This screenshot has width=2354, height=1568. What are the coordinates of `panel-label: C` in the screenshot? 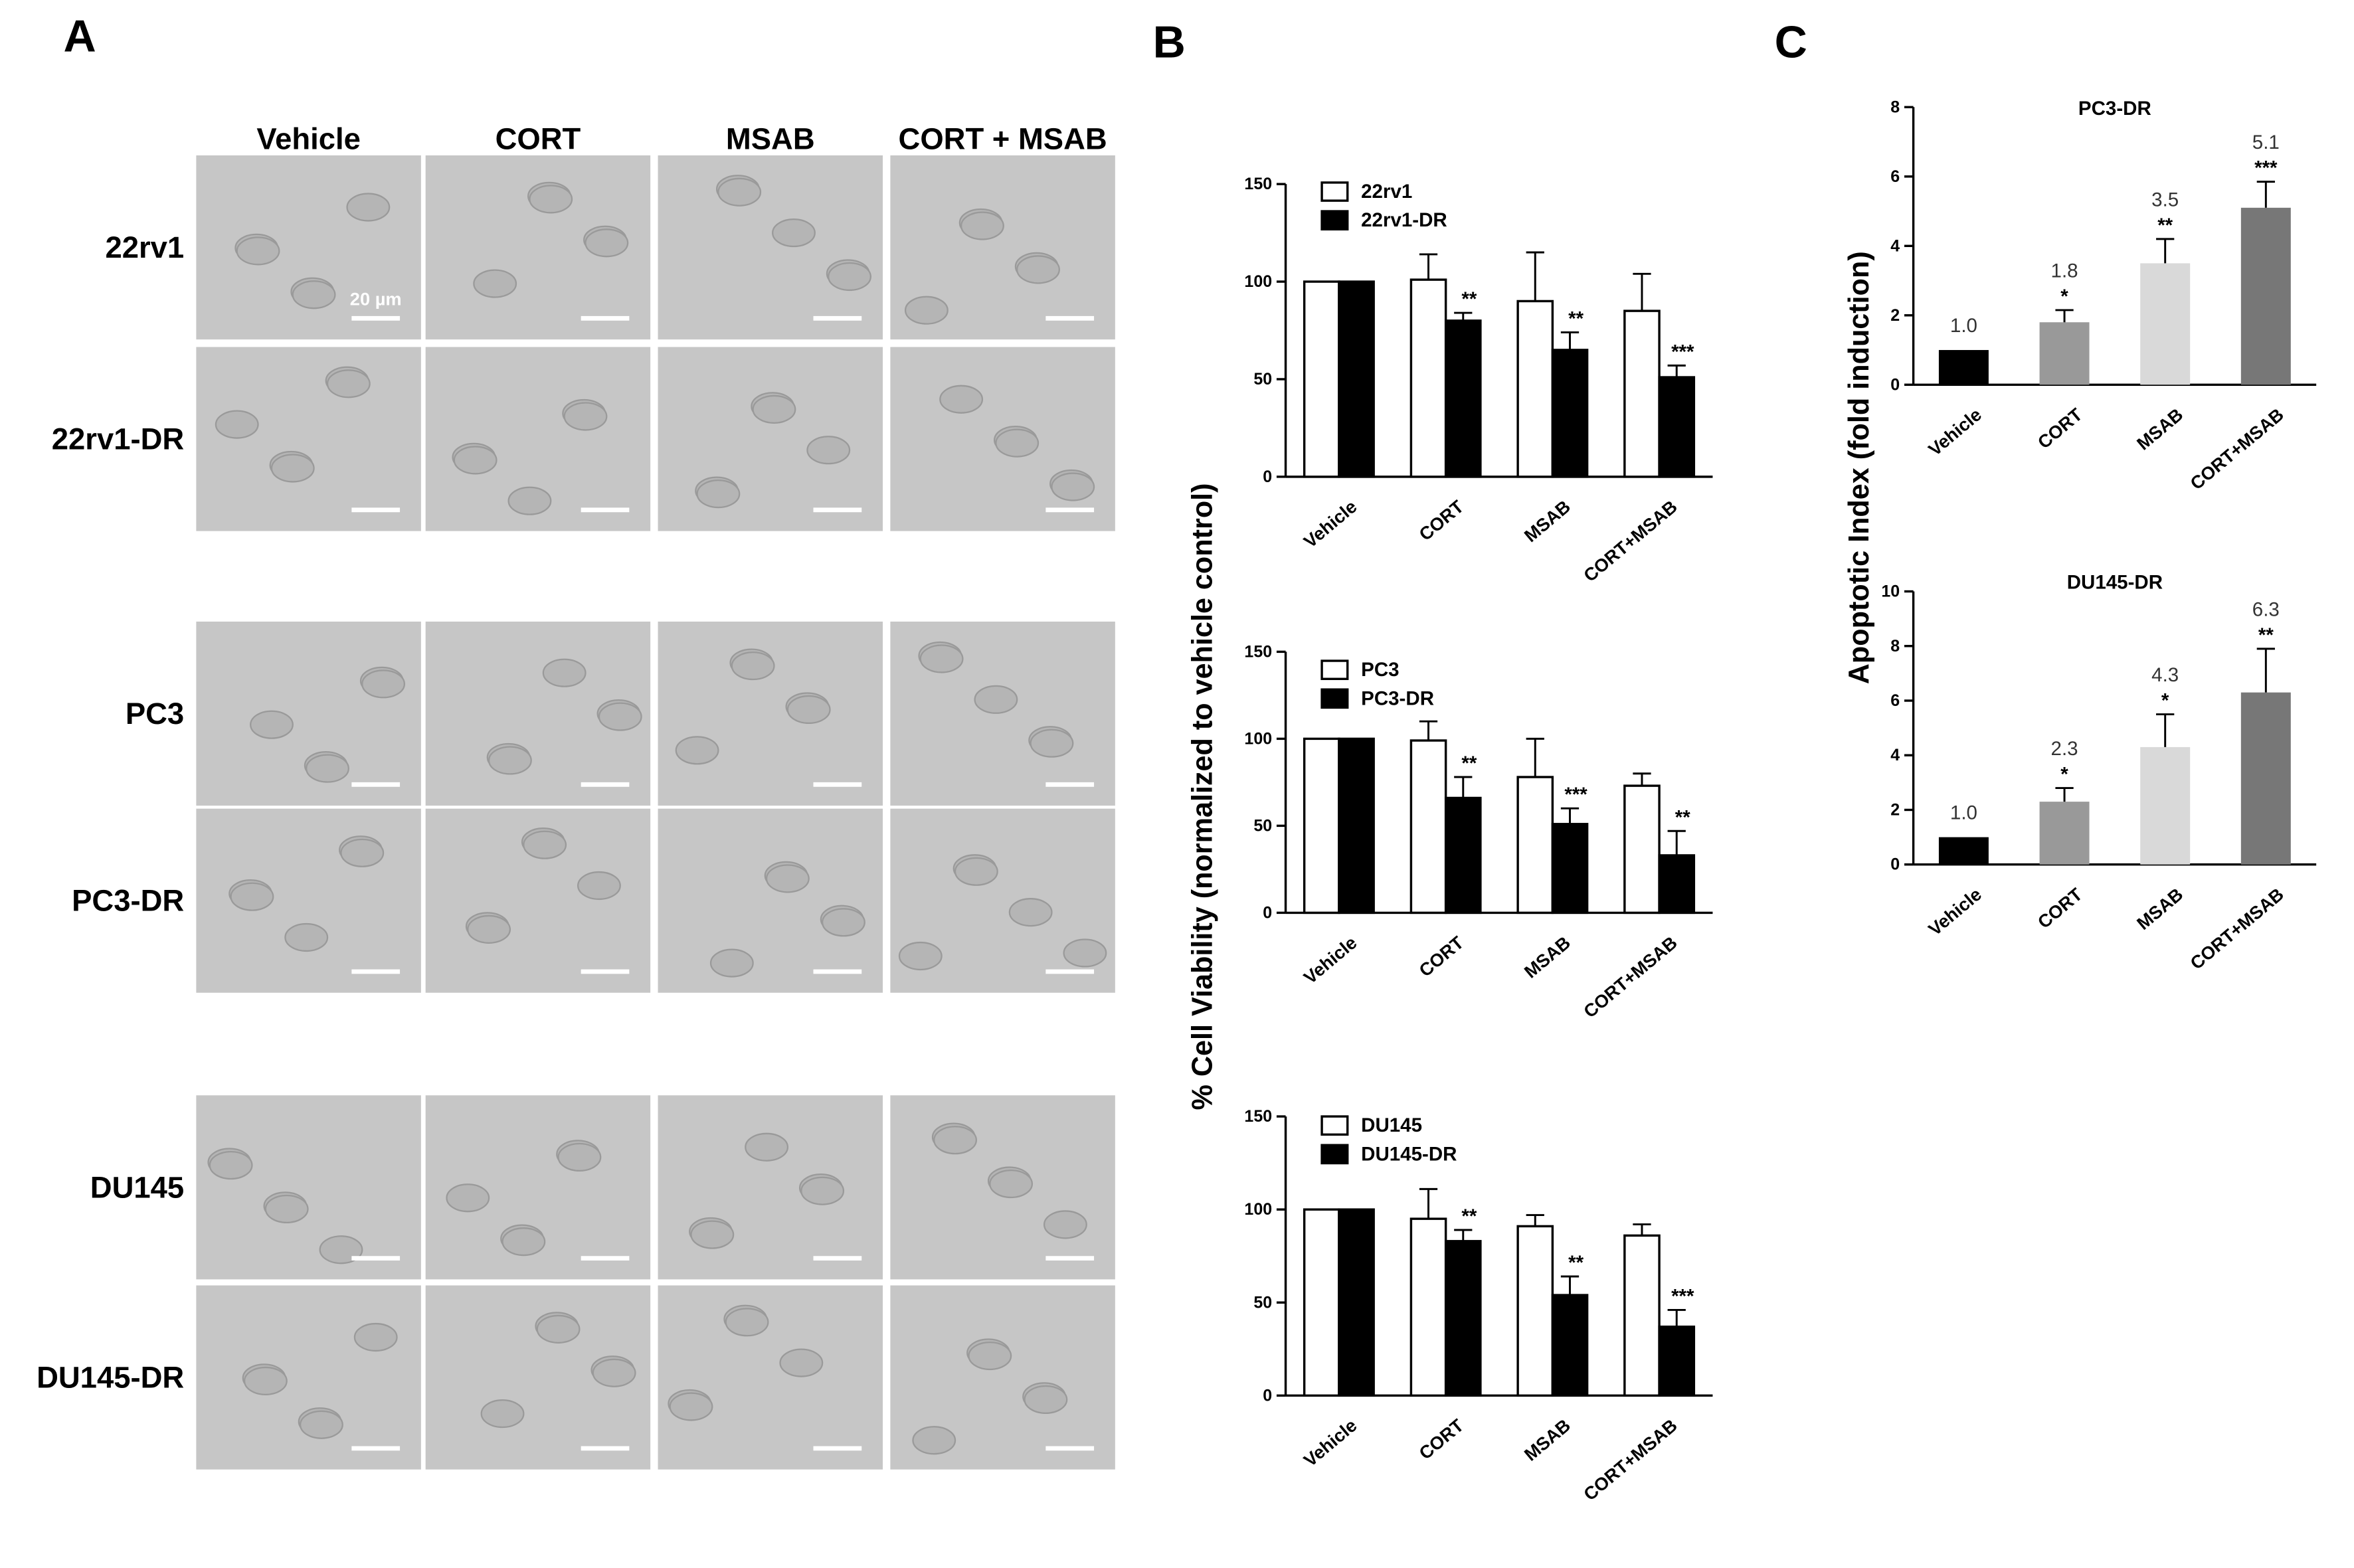 It's located at (1791, 42).